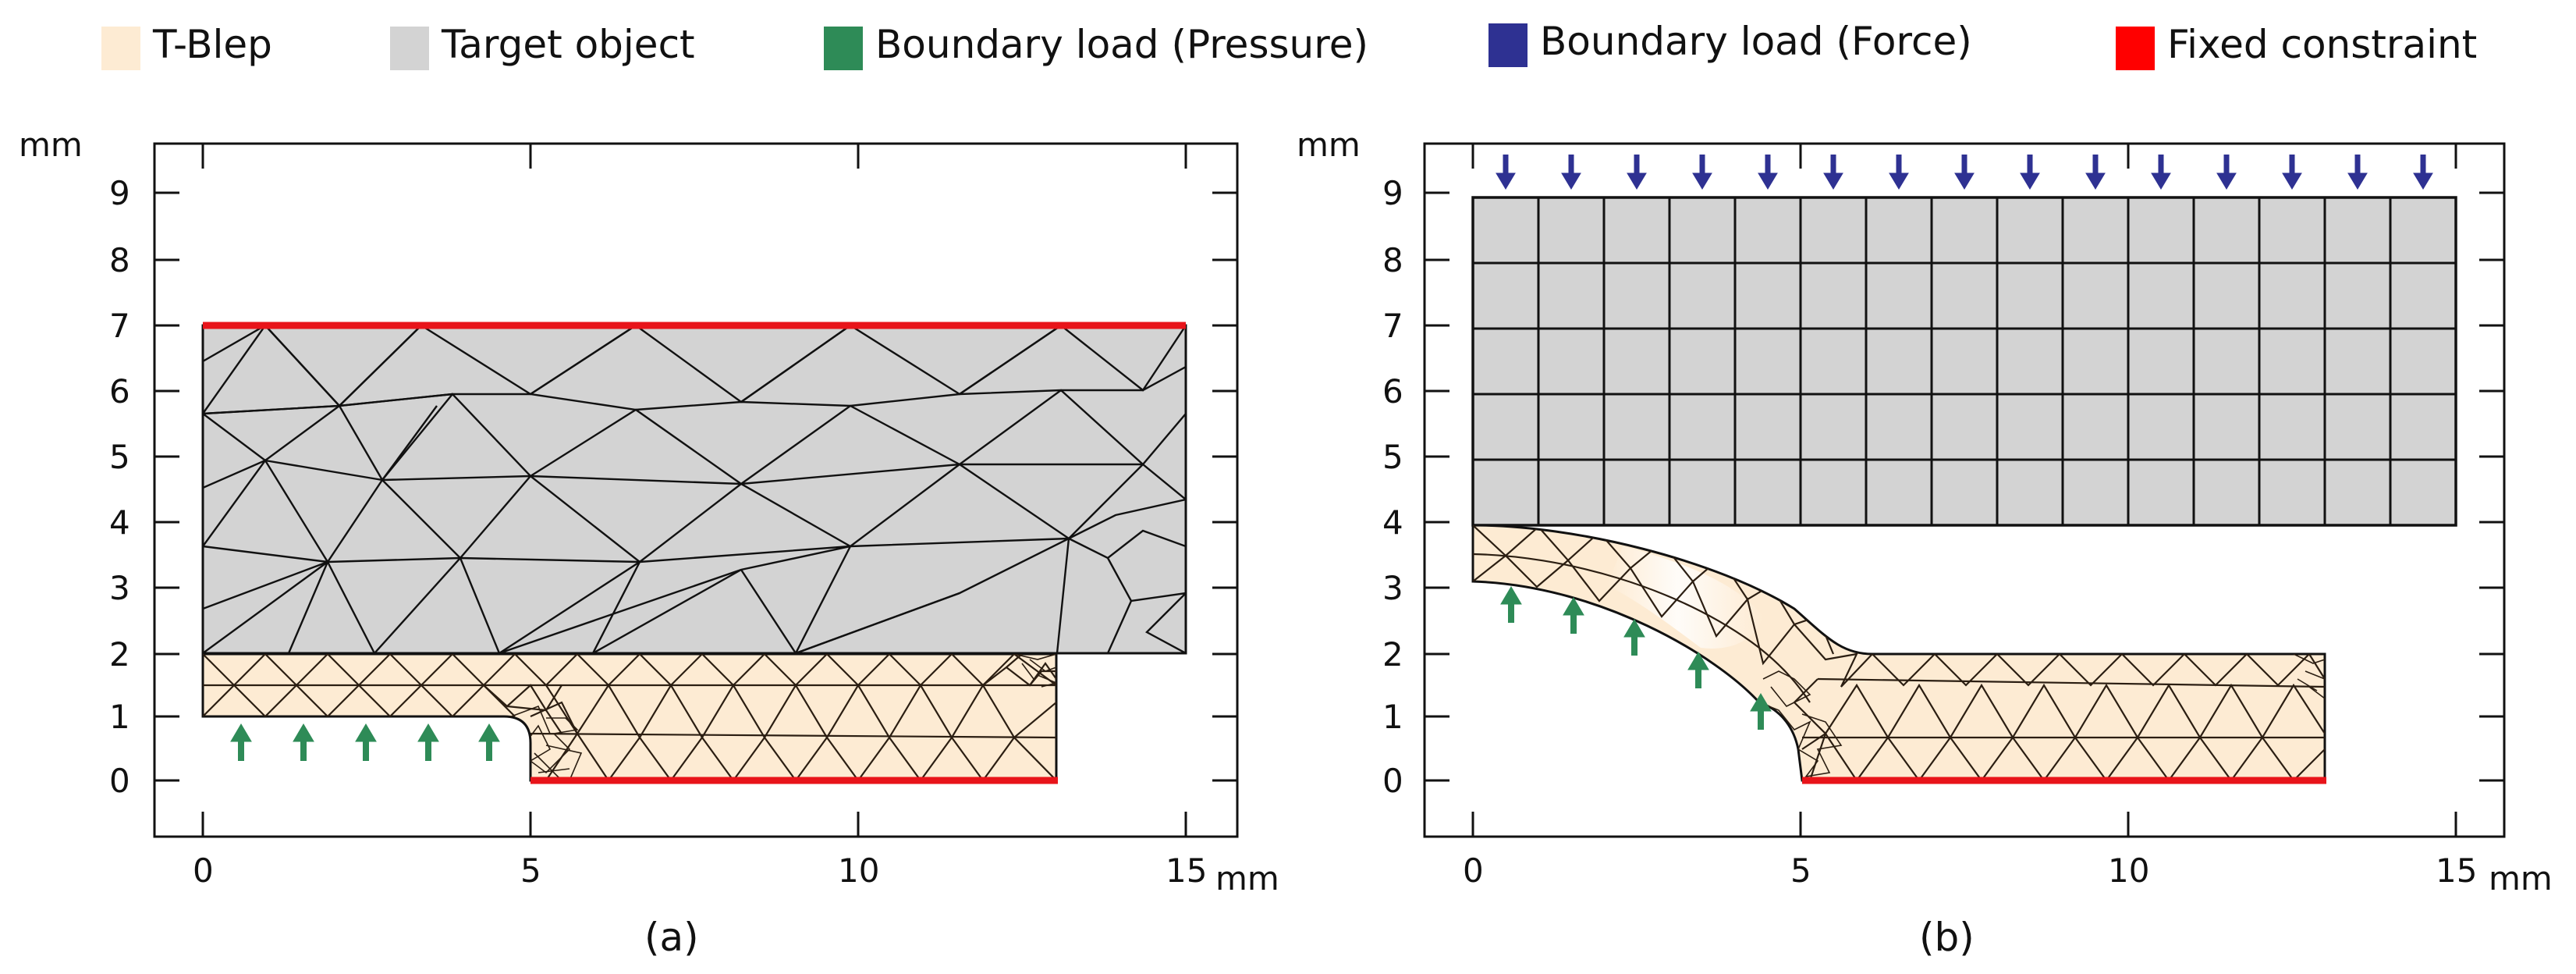 Image resolution: width=2576 pixels, height=974 pixels. What do you see at coordinates (409, 48) in the screenshot?
I see `legend-swatch-target-object` at bounding box center [409, 48].